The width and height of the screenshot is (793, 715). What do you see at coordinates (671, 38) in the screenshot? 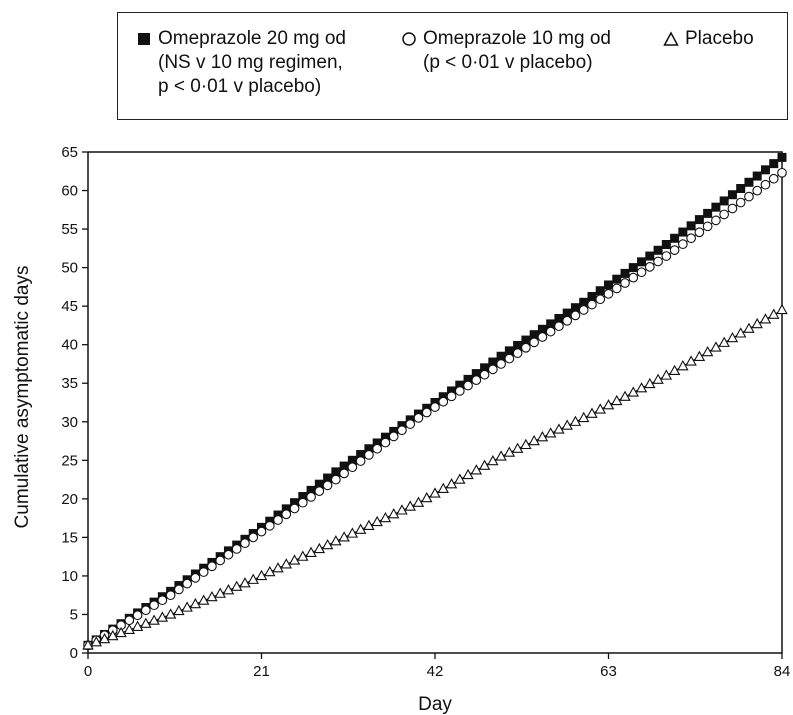
I see `open-triangle-icon` at bounding box center [671, 38].